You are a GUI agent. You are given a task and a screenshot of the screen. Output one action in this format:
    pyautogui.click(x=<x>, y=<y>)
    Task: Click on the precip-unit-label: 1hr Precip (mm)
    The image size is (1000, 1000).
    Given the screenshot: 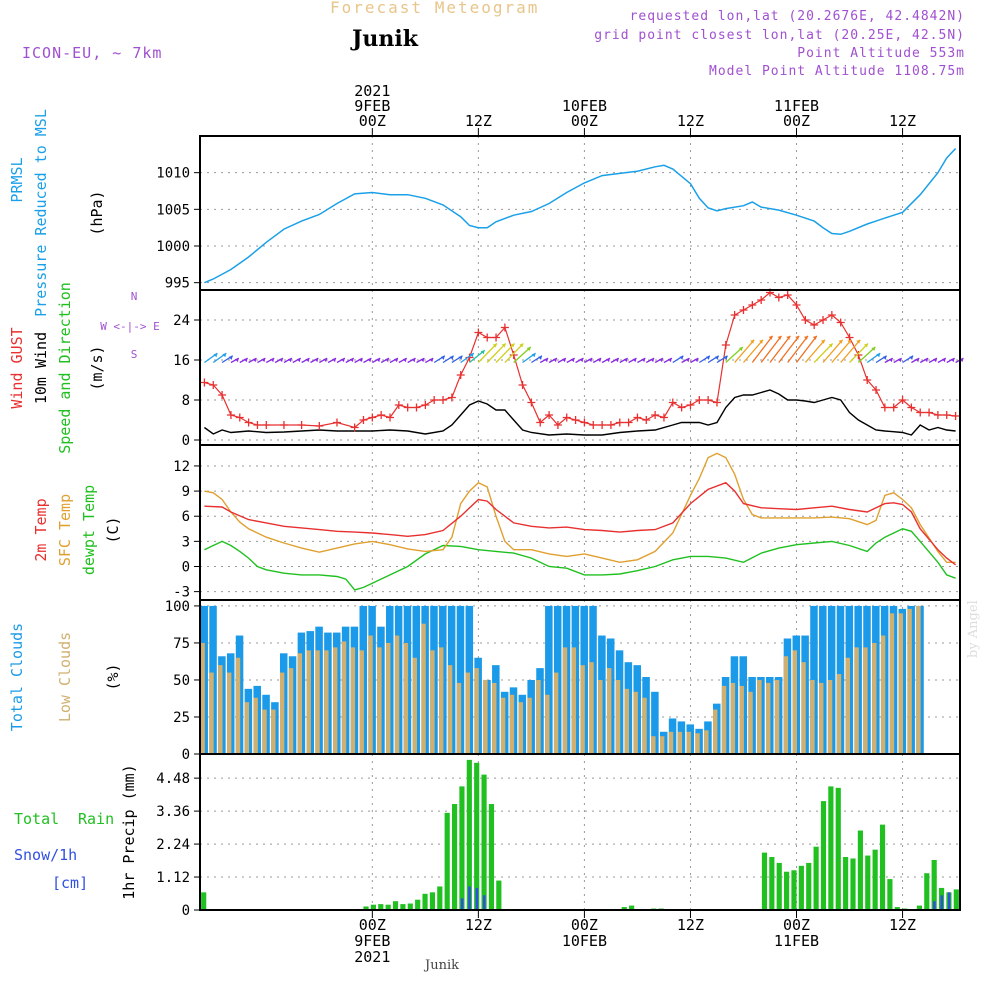 What is the action you would take?
    pyautogui.click(x=129, y=831)
    